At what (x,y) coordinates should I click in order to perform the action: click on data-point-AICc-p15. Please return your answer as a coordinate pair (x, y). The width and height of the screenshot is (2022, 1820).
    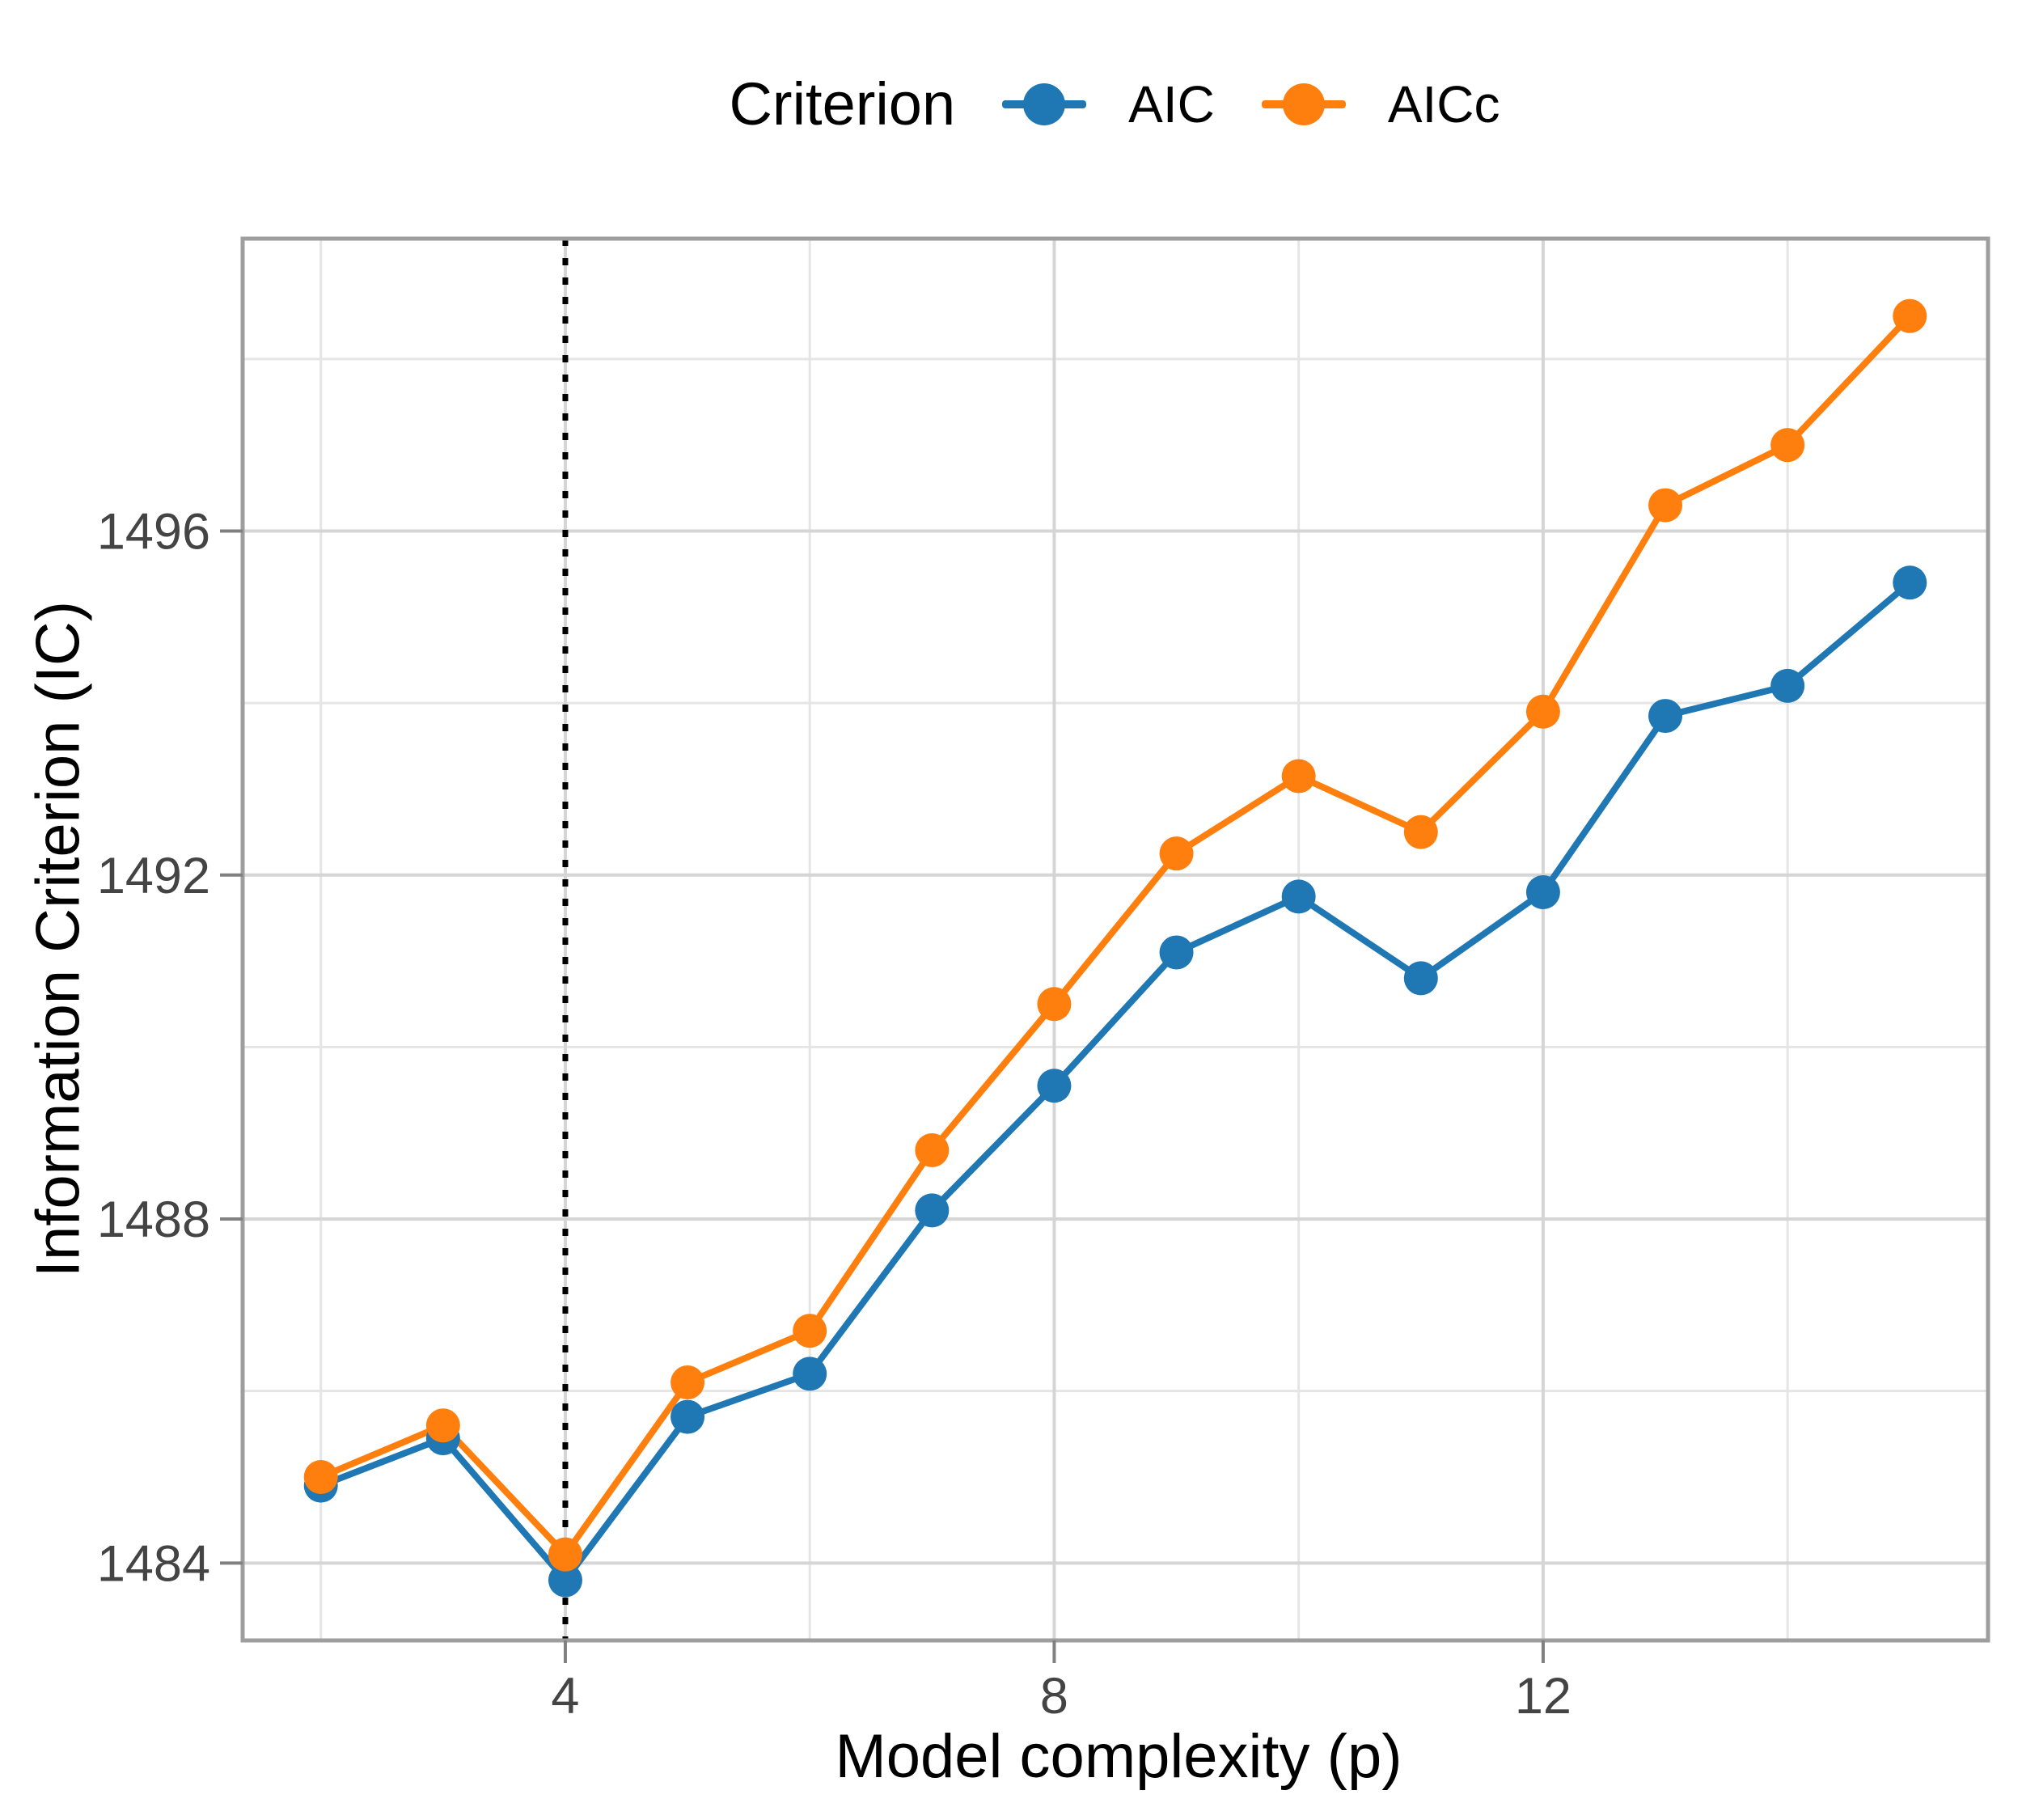
    Looking at the image, I should click on (1910, 315).